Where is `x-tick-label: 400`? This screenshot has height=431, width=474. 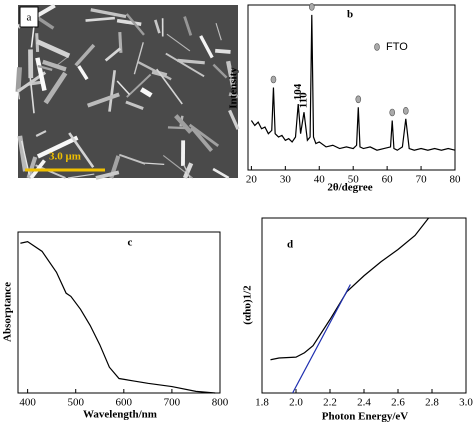 x-tick-label: 400 is located at coordinates (27, 403).